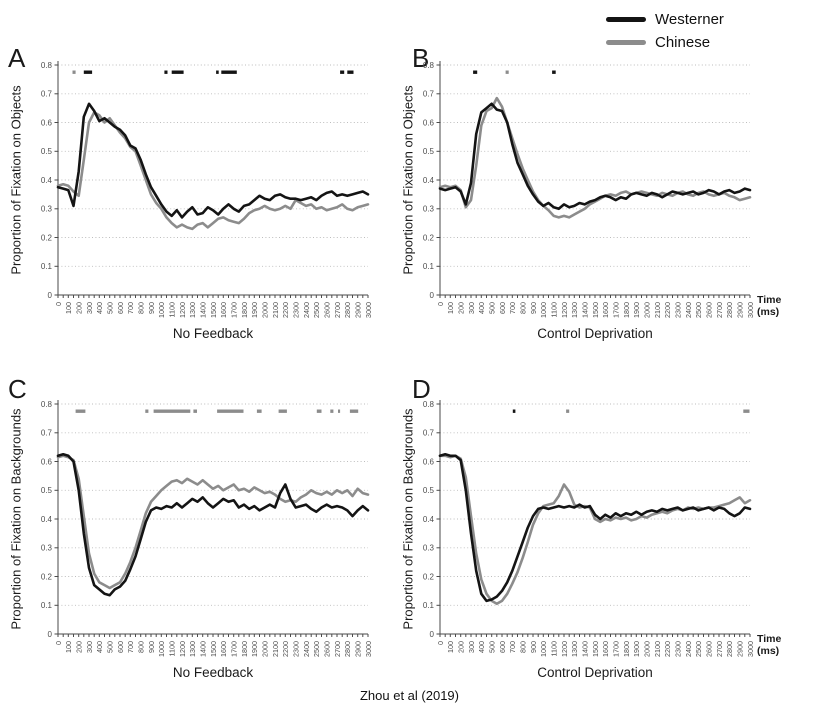 The image size is (819, 719). Describe the element at coordinates (533, 308) in the screenshot. I see `x-tick-label: 900` at that location.